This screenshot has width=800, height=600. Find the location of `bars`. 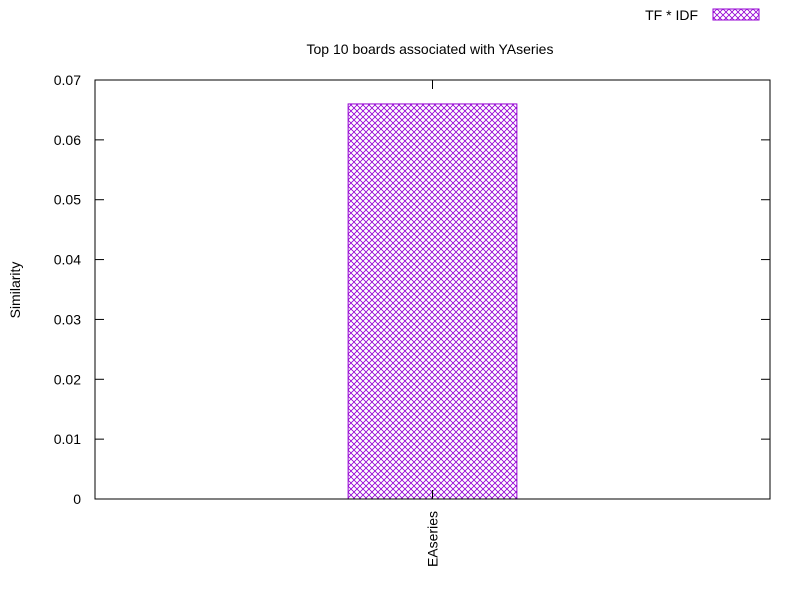

bars is located at coordinates (432, 301).